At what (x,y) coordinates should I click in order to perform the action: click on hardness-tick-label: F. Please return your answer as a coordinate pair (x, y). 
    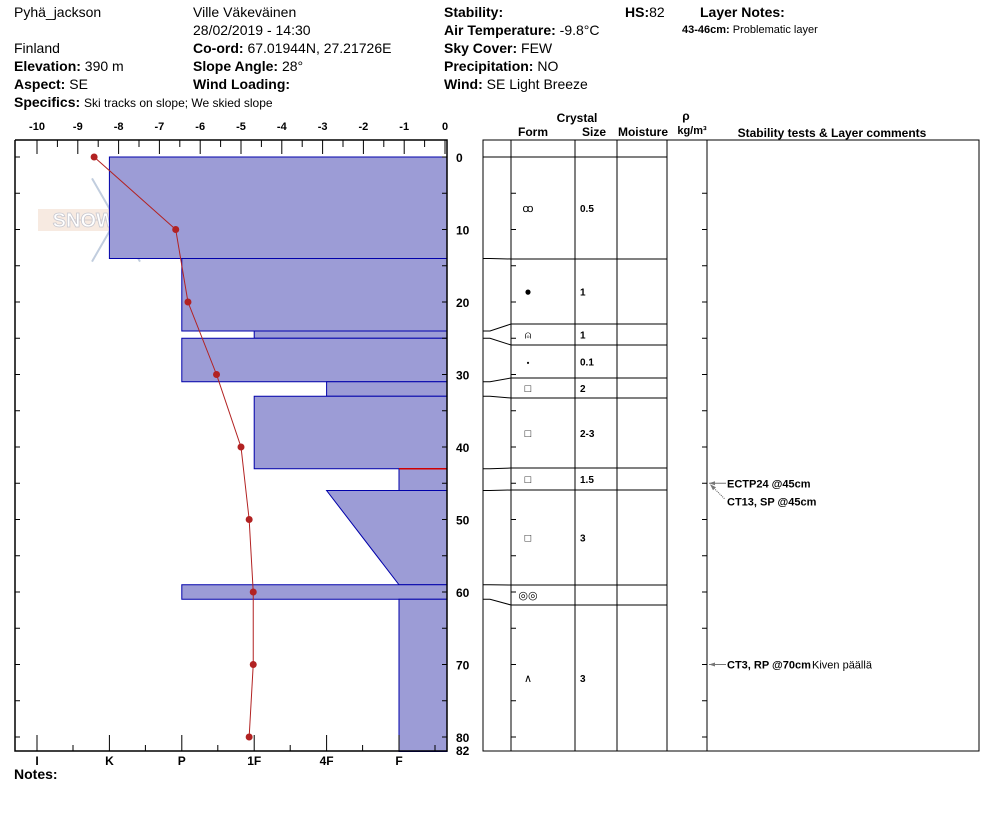
    Looking at the image, I should click on (398, 761).